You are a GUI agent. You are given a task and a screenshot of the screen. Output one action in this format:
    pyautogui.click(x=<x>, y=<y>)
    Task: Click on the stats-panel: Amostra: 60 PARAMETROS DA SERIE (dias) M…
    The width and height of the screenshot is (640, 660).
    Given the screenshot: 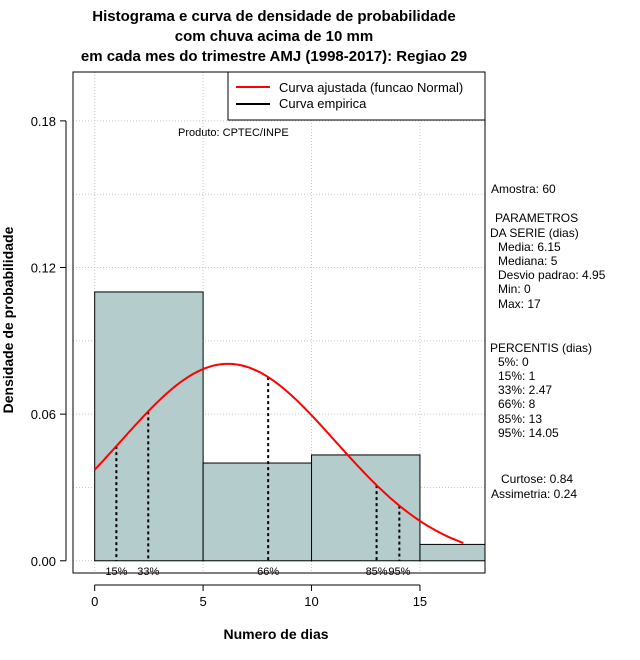 What is the action you would take?
    pyautogui.click(x=548, y=341)
    